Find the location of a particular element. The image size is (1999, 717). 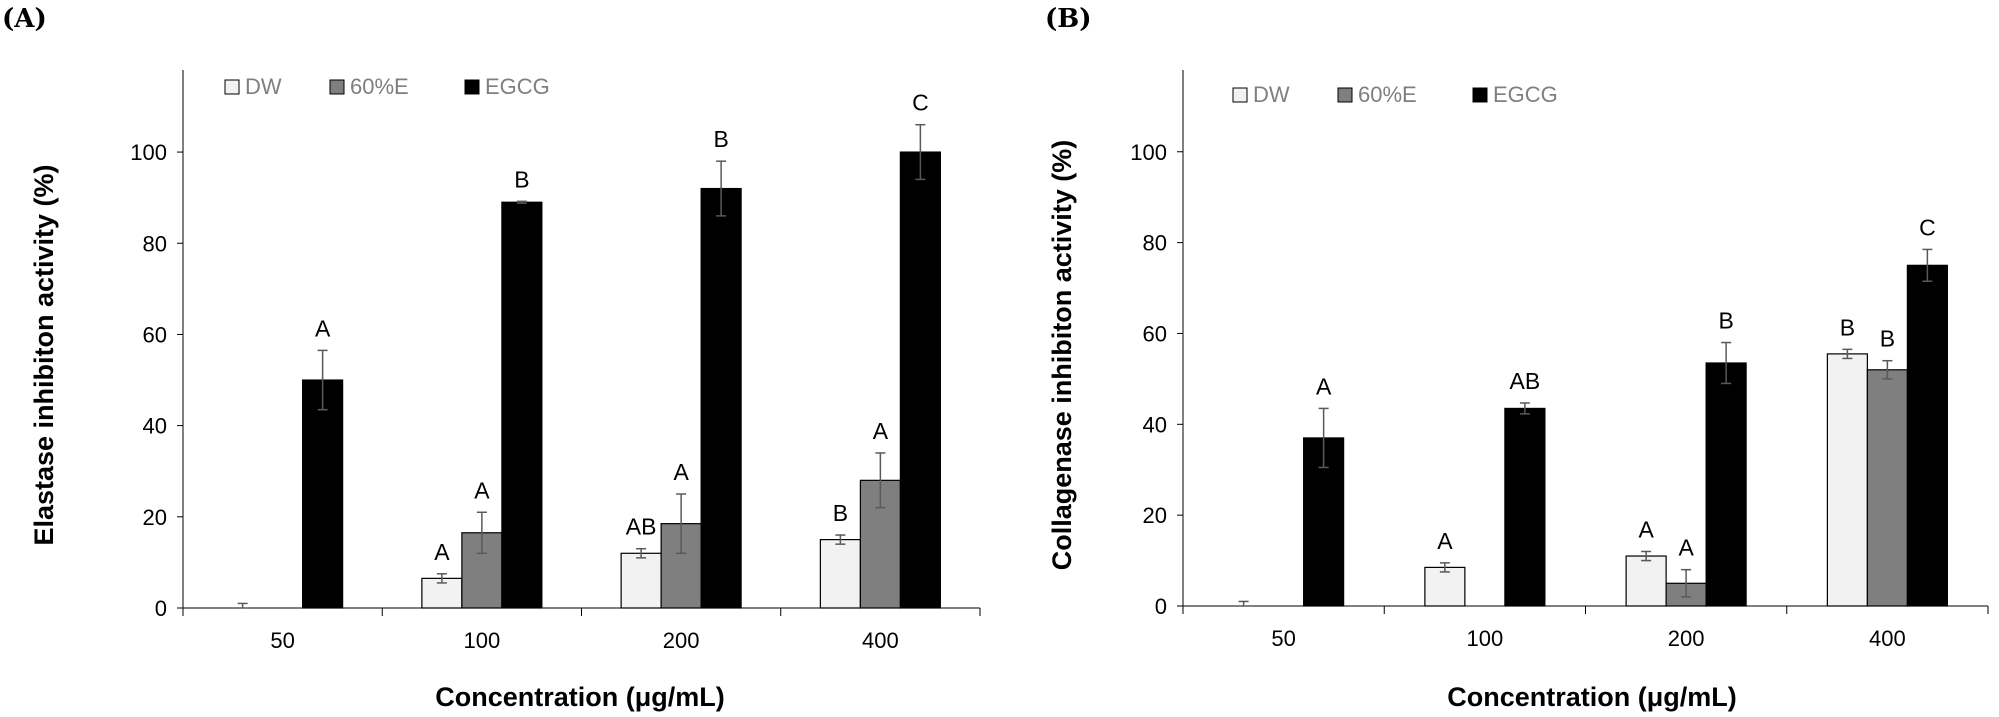

panel-a-legend-label: EGCG is located at coordinates (517, 86).